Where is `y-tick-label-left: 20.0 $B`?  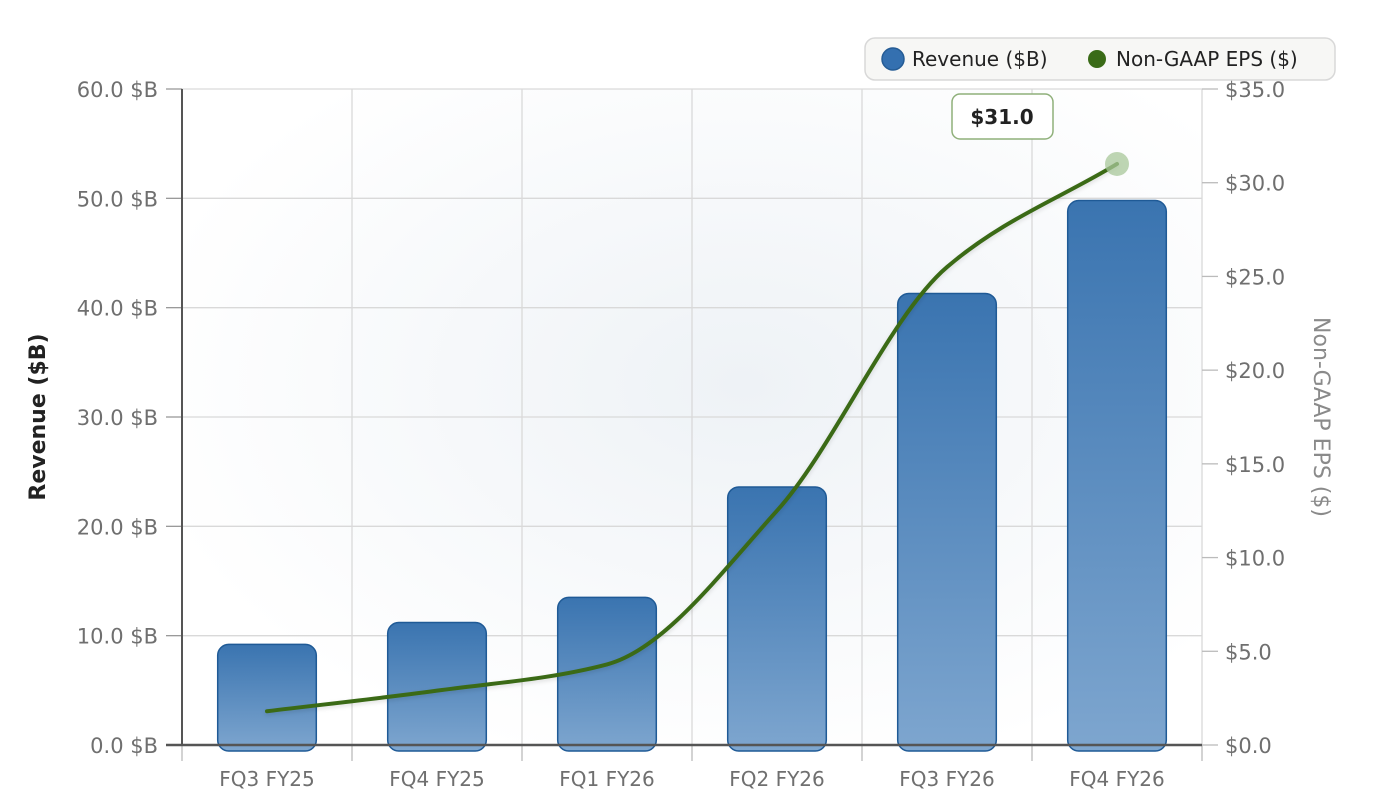 y-tick-label-left: 20.0 $B is located at coordinates (117, 527).